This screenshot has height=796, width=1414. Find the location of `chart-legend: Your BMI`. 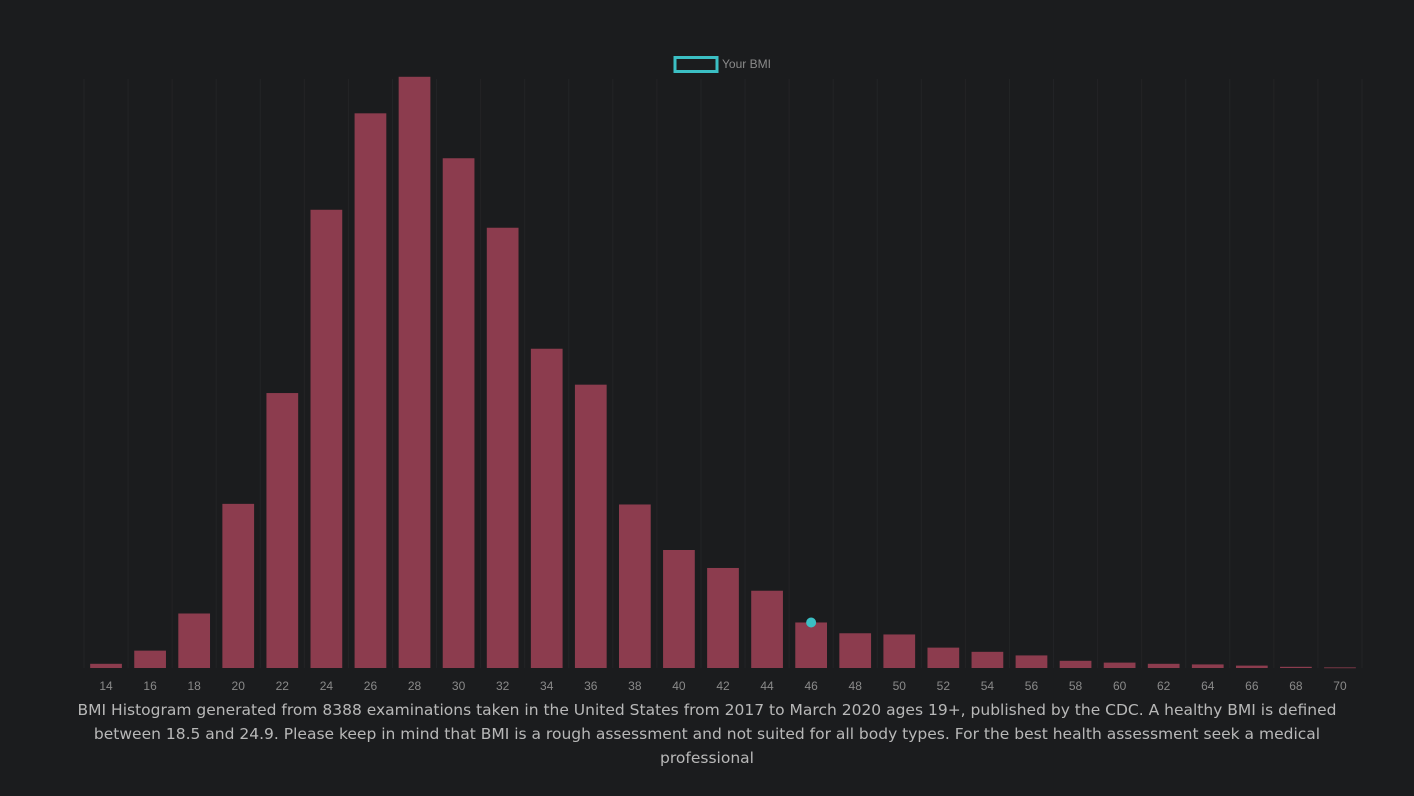

chart-legend: Your BMI is located at coordinates (722, 64).